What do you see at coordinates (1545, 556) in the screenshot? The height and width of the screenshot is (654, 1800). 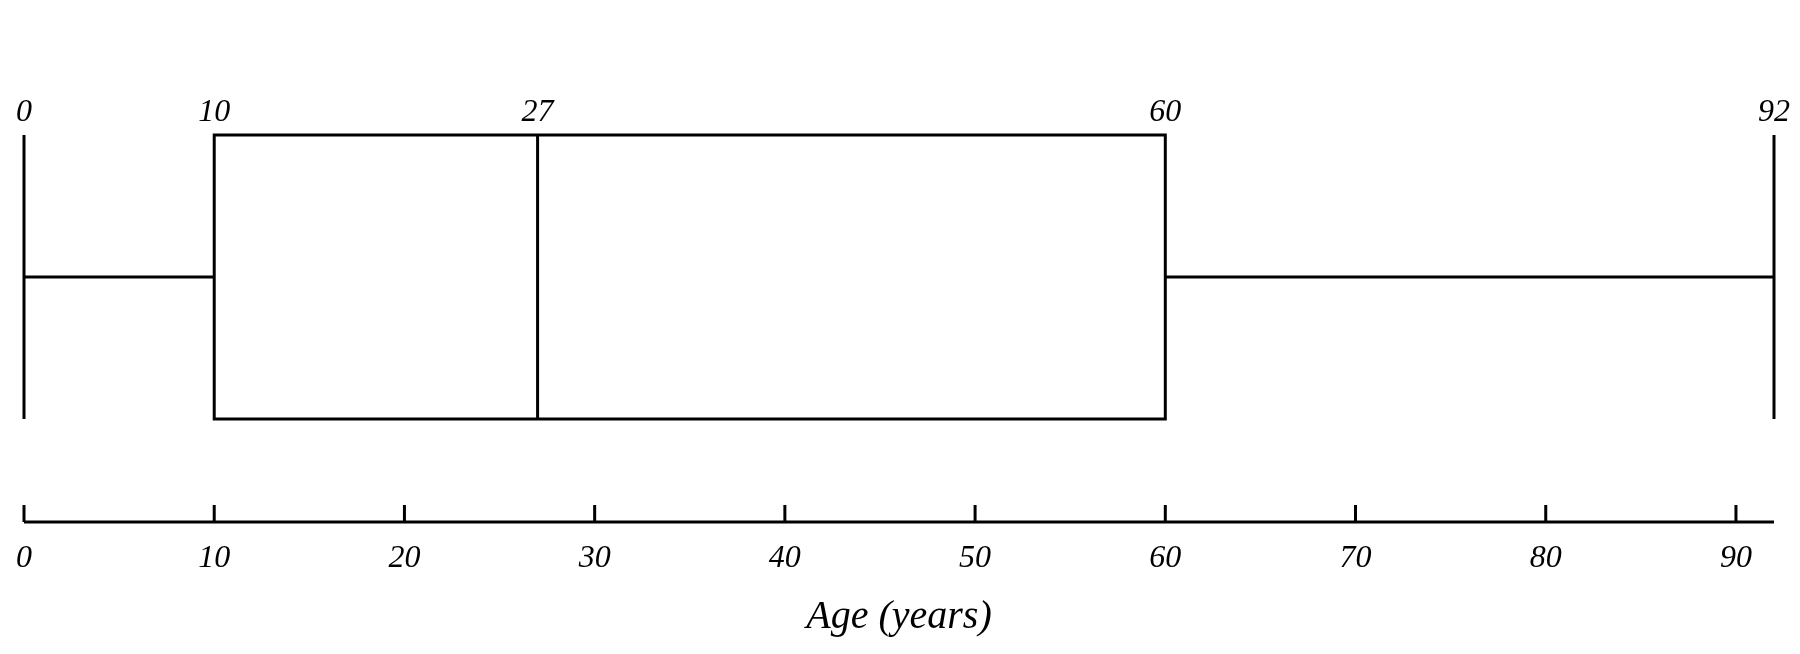 I see `x-tick-label: 80` at bounding box center [1545, 556].